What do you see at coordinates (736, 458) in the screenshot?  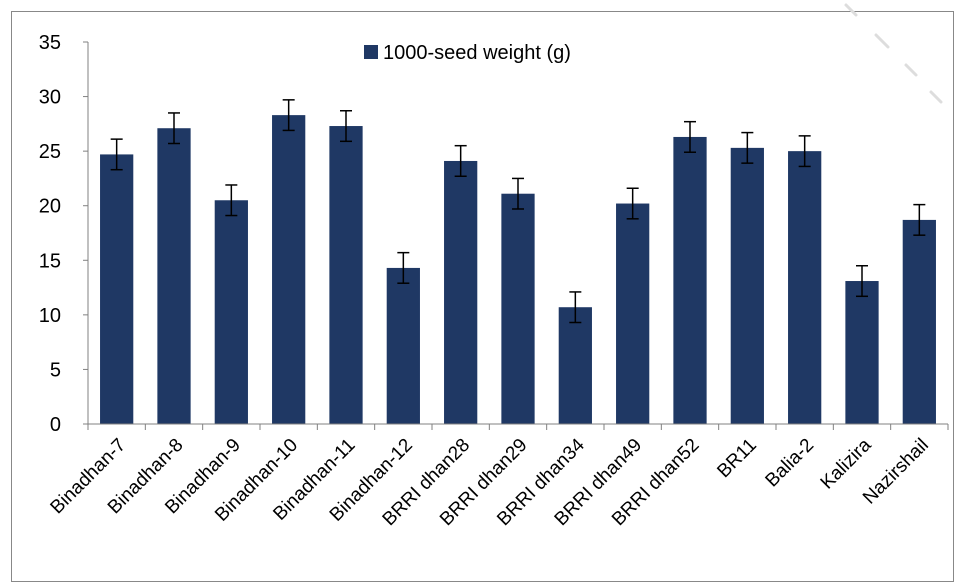 I see `x-tick-label: BR11` at bounding box center [736, 458].